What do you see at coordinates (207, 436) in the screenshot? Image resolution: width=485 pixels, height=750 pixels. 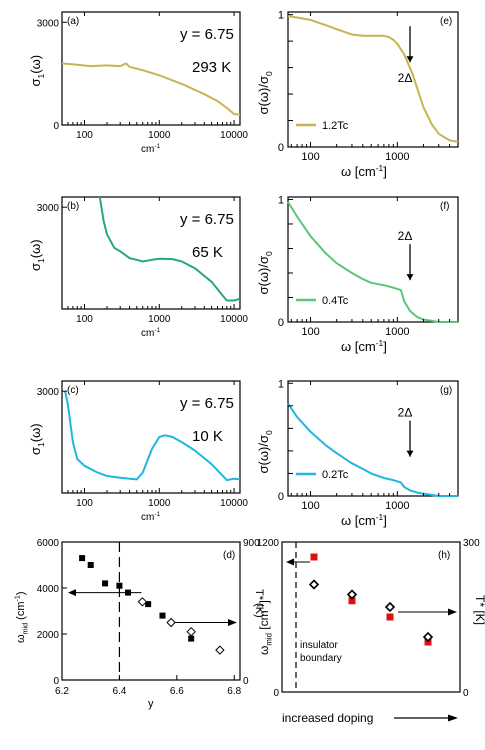 I see `annotation-temperature: 10 K` at bounding box center [207, 436].